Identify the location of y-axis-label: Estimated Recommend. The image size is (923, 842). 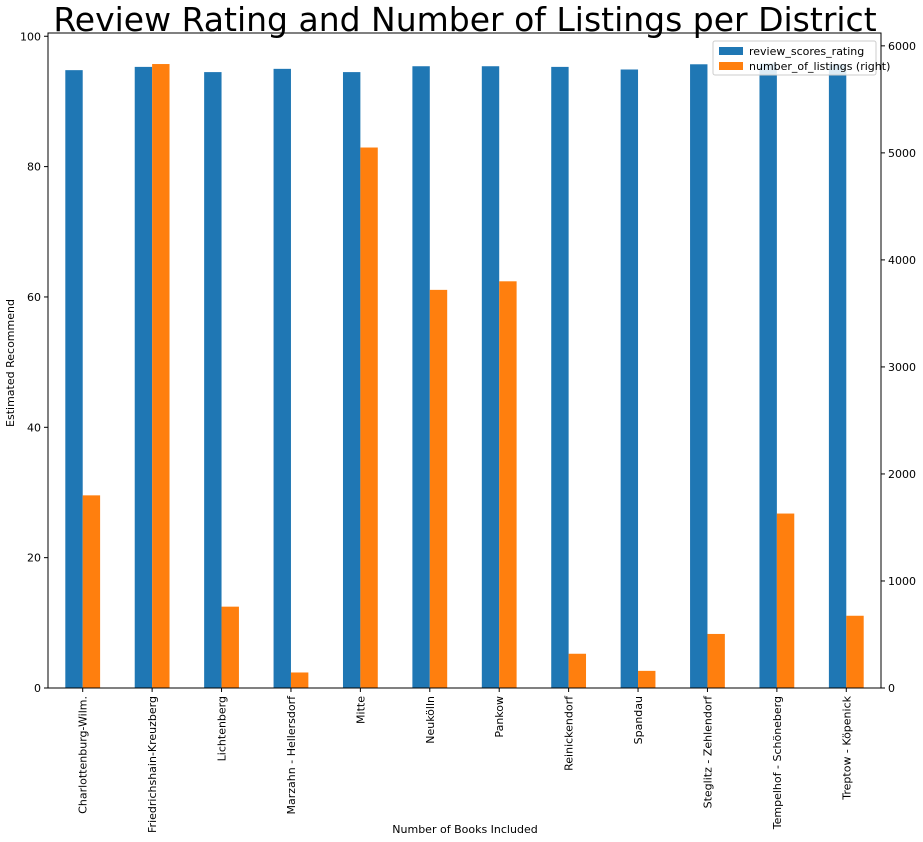
(10, 363).